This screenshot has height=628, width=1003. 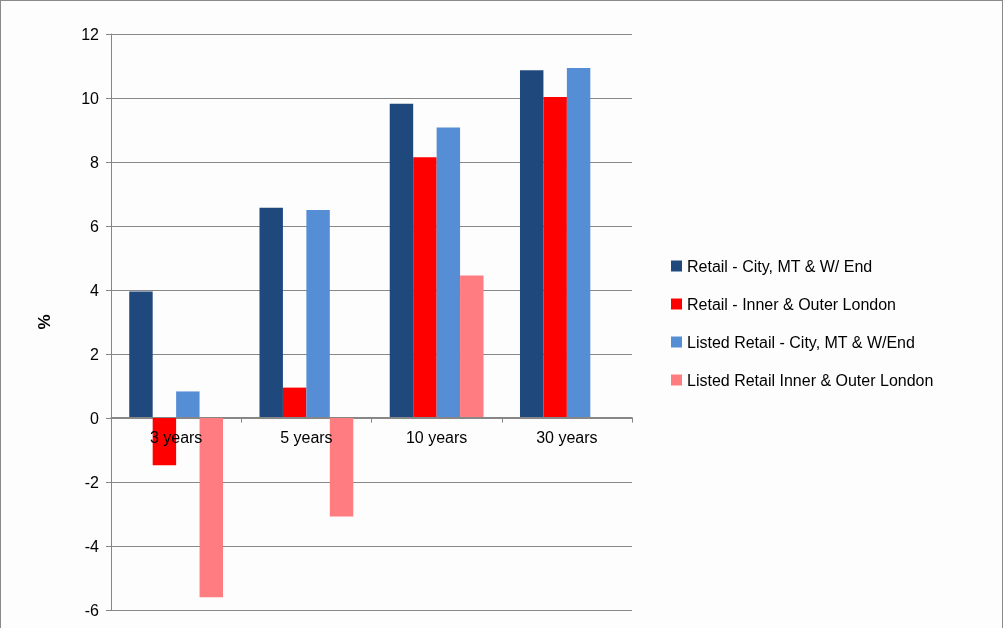 What do you see at coordinates (92, 546) in the screenshot?
I see `y-tick-label: -4` at bounding box center [92, 546].